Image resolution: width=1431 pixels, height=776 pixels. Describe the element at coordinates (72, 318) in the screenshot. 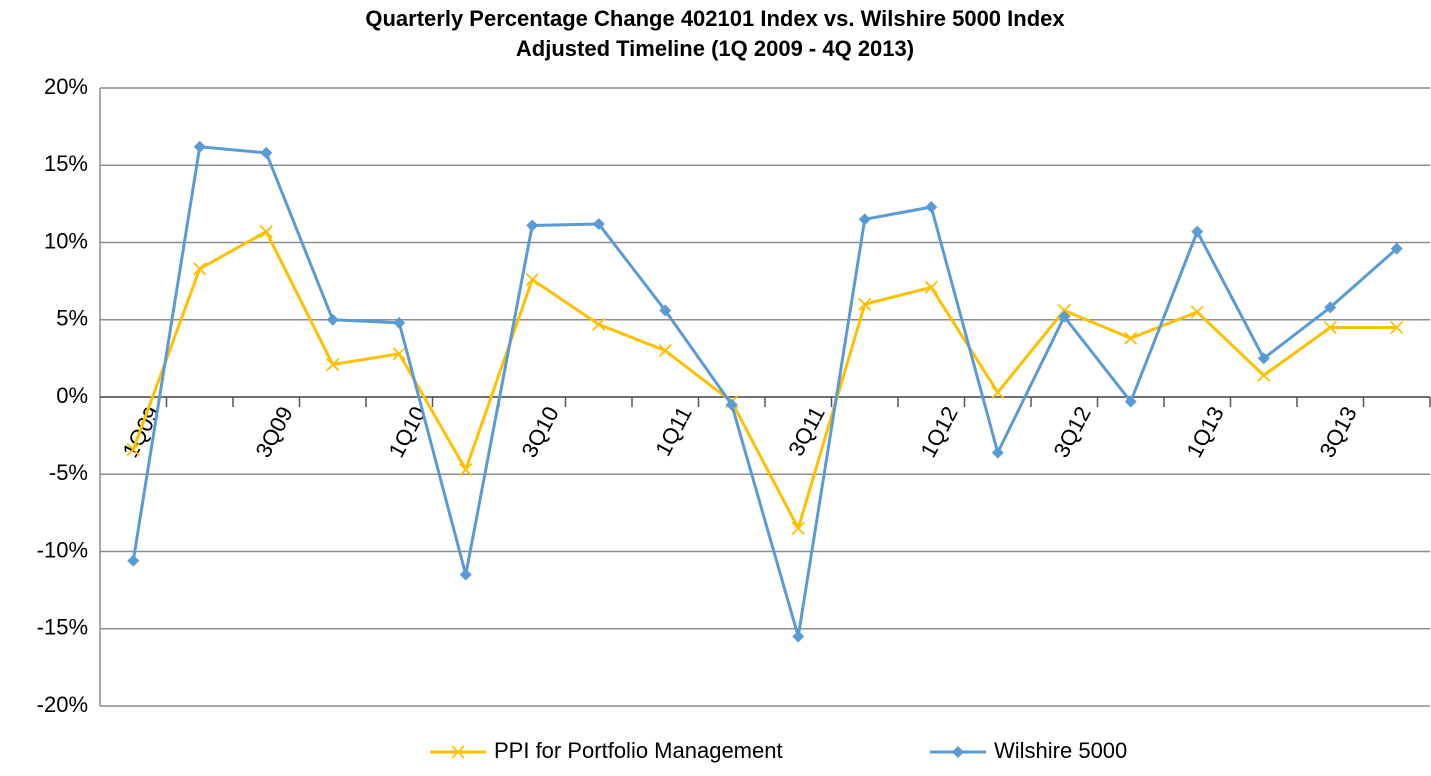

I see `y-tick-label: 5%` at that location.